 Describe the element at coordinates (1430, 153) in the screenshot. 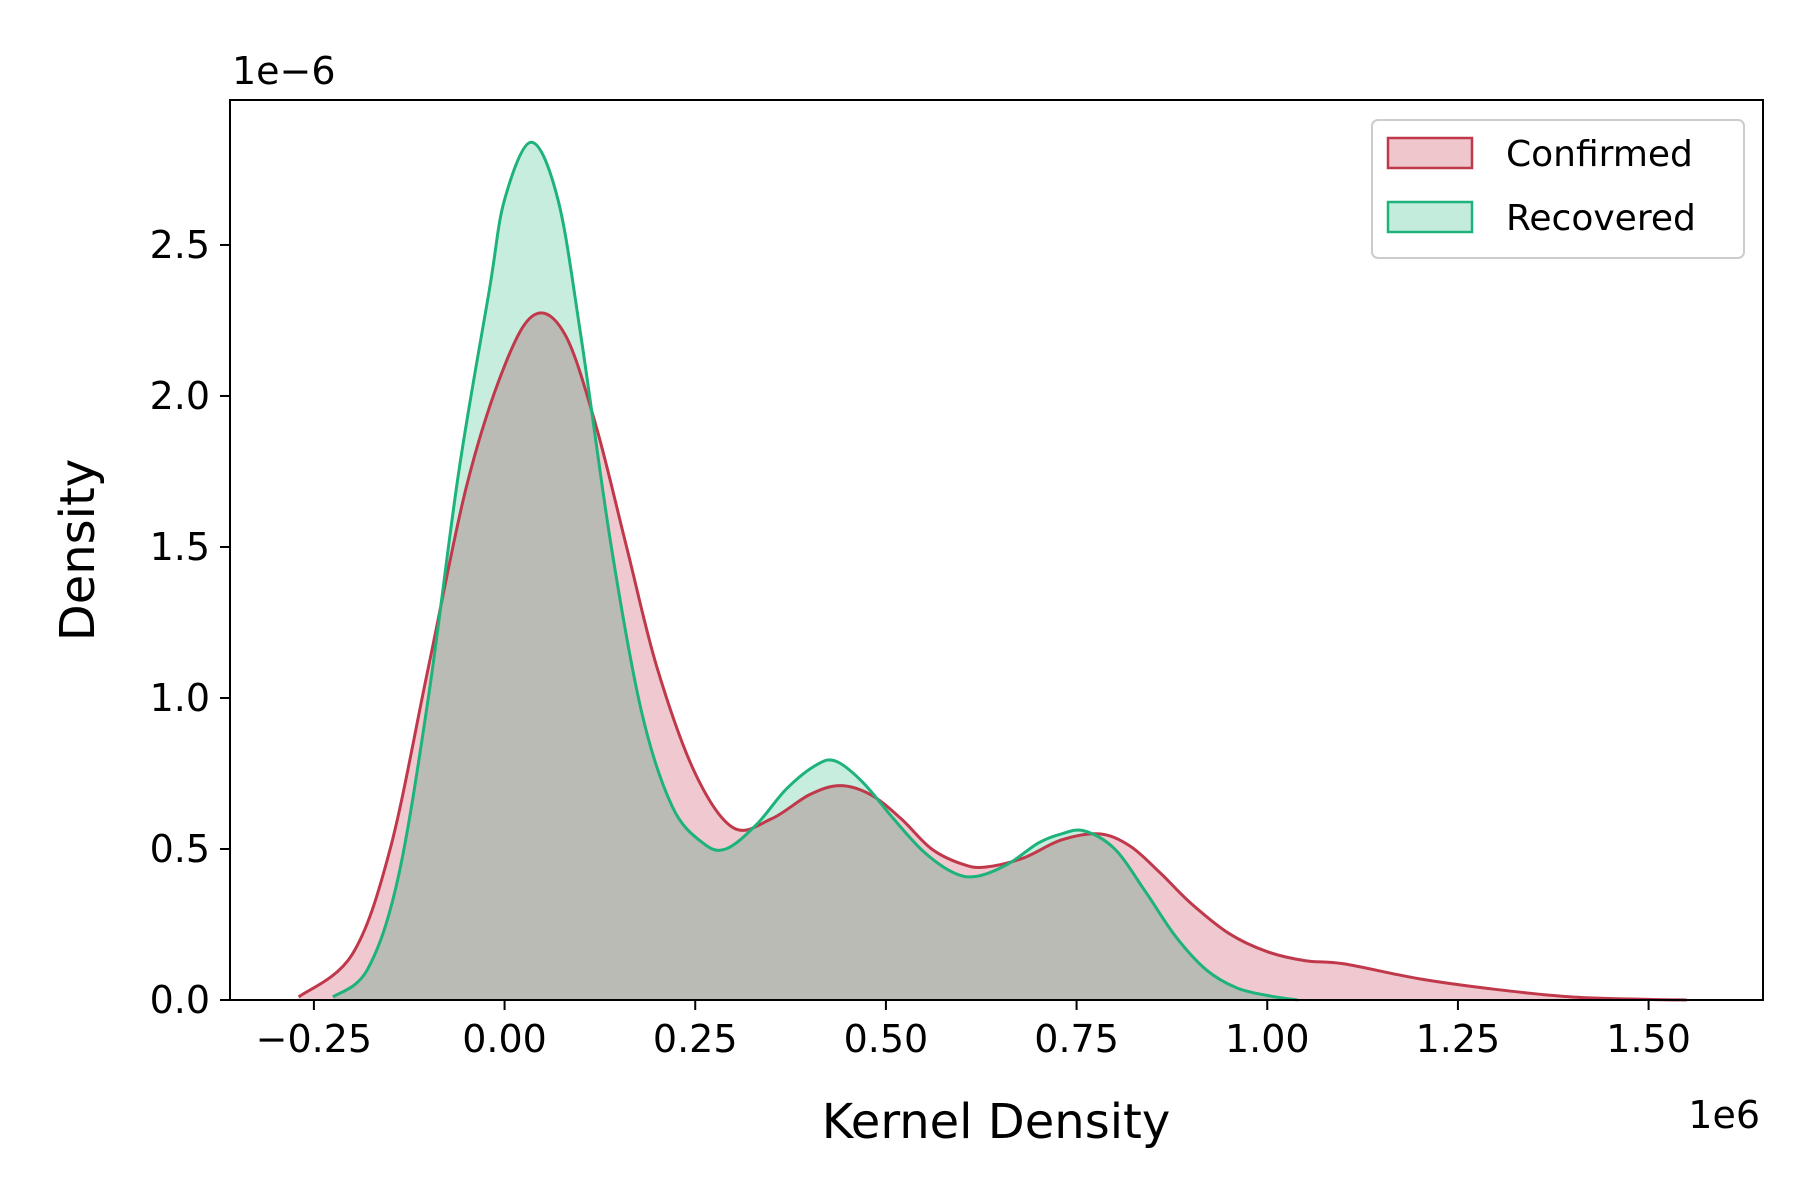

I see `legend-swatch-confirmed` at that location.